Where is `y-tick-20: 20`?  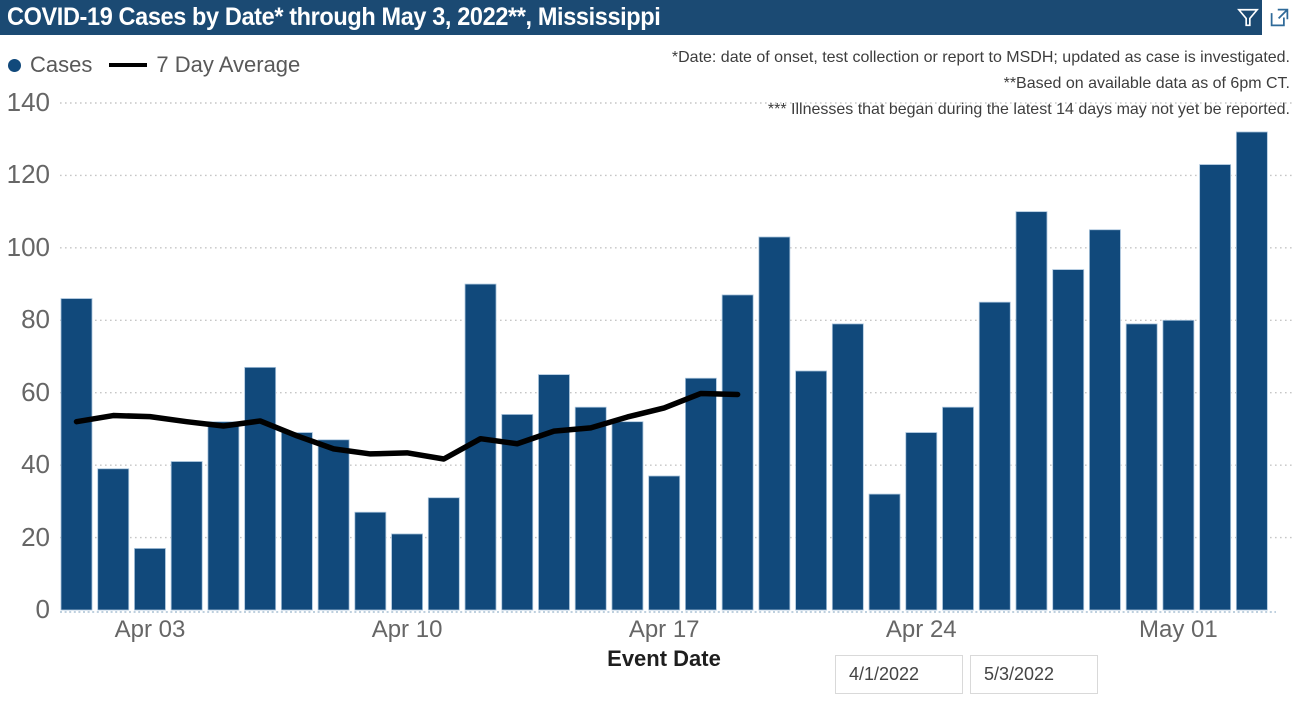 y-tick-20: 20 is located at coordinates (35, 536).